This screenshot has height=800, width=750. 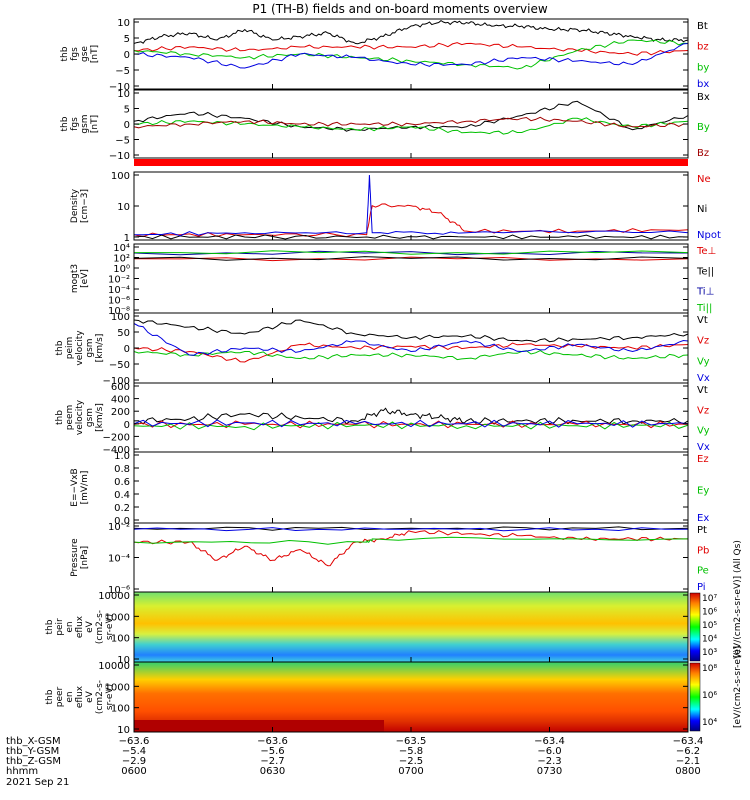 What do you see at coordinates (121, 269) in the screenshot?
I see `y-tick-label: 10⁰` at bounding box center [121, 269].